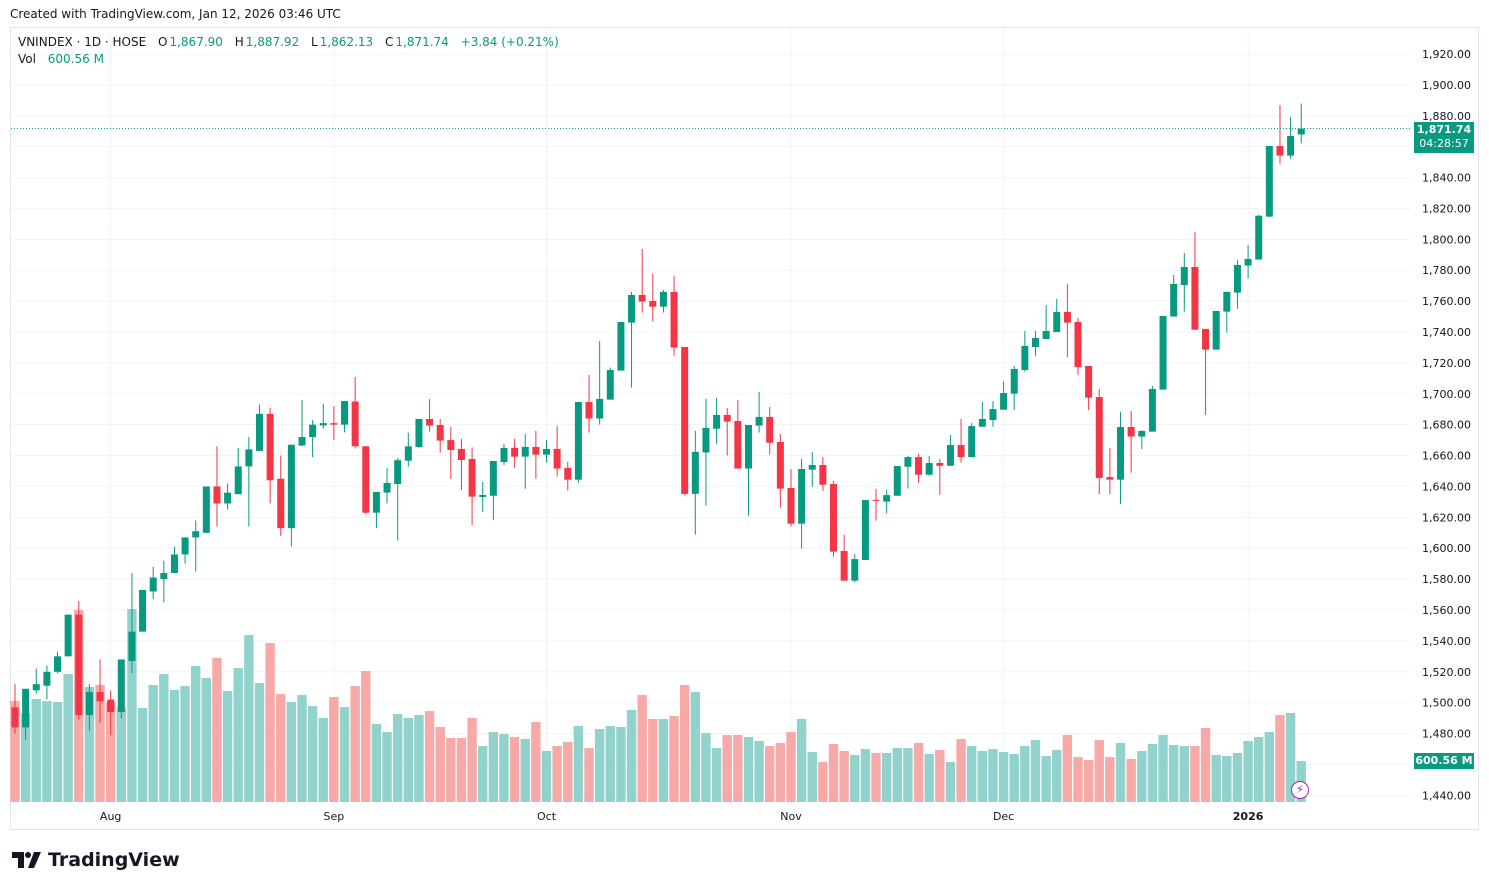  Describe the element at coordinates (389, 42) in the screenshot. I see `close-label: C` at that location.